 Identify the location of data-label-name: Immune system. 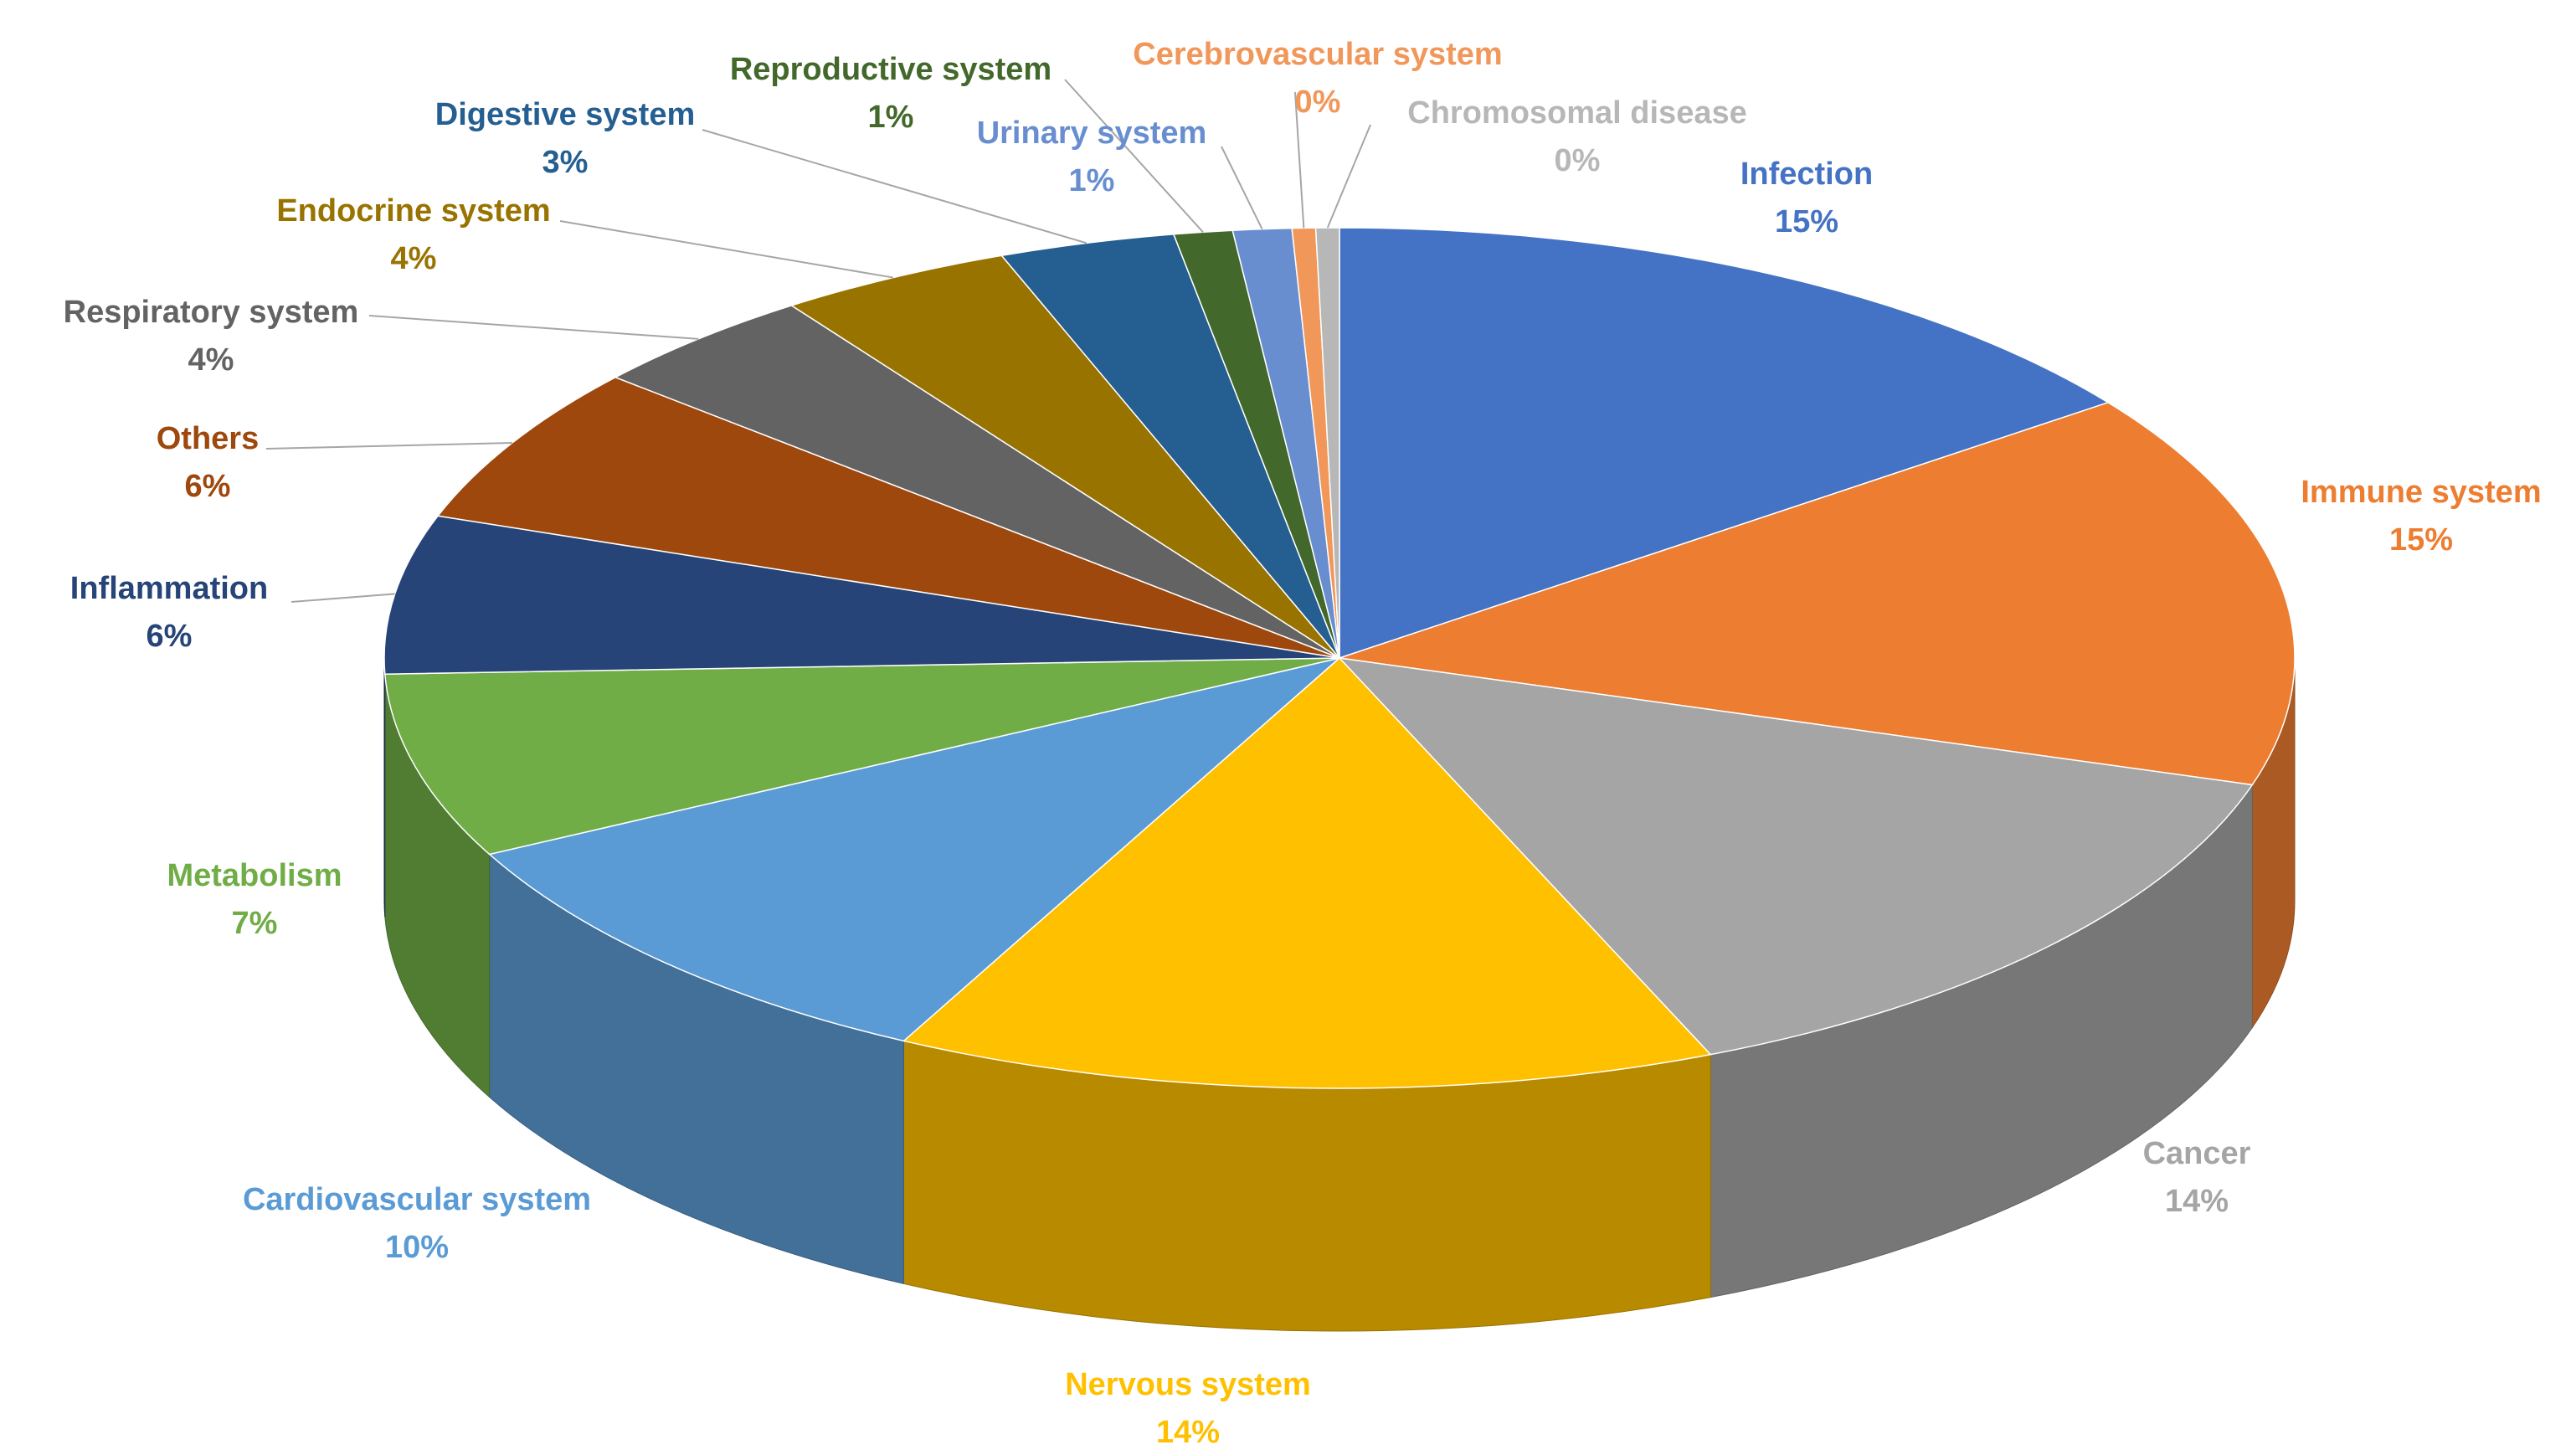
(2421, 493).